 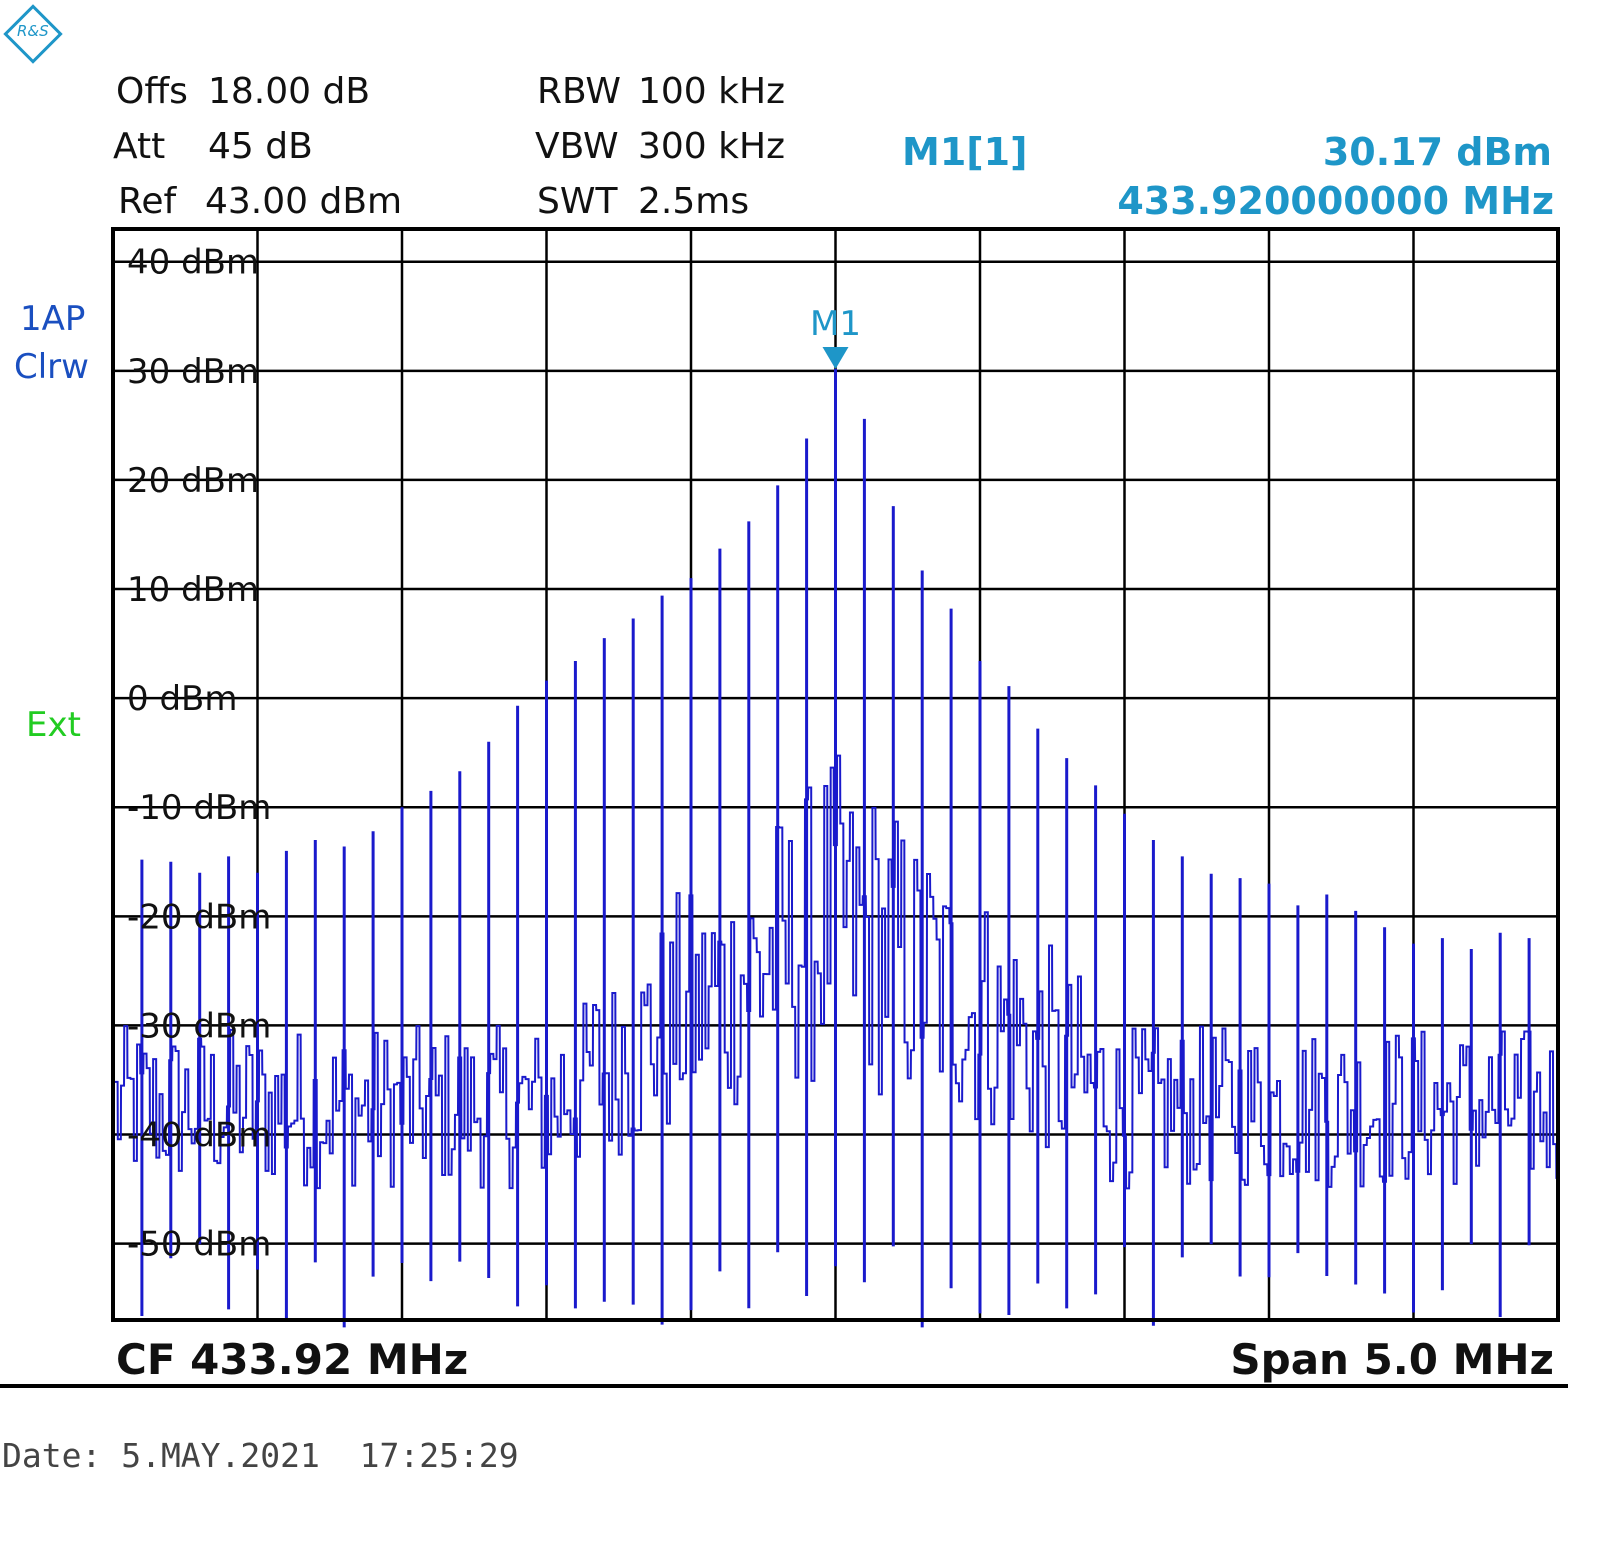 I want to click on center-frequency: CF 433.92 MHz, so click(x=292, y=1359).